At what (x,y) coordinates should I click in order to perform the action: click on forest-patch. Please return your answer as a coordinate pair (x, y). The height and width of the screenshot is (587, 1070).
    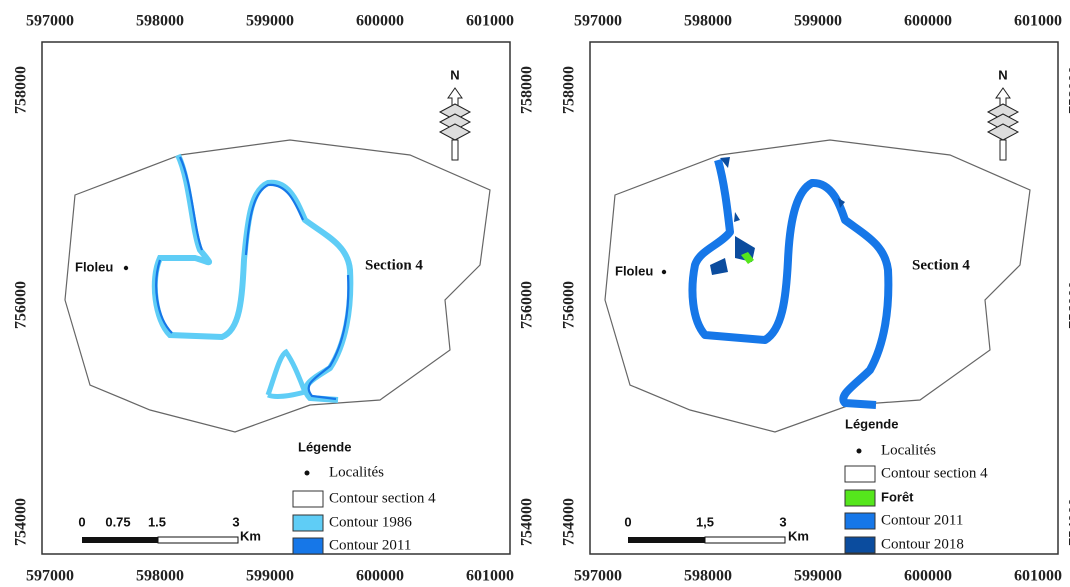
    Looking at the image, I should click on (747, 258).